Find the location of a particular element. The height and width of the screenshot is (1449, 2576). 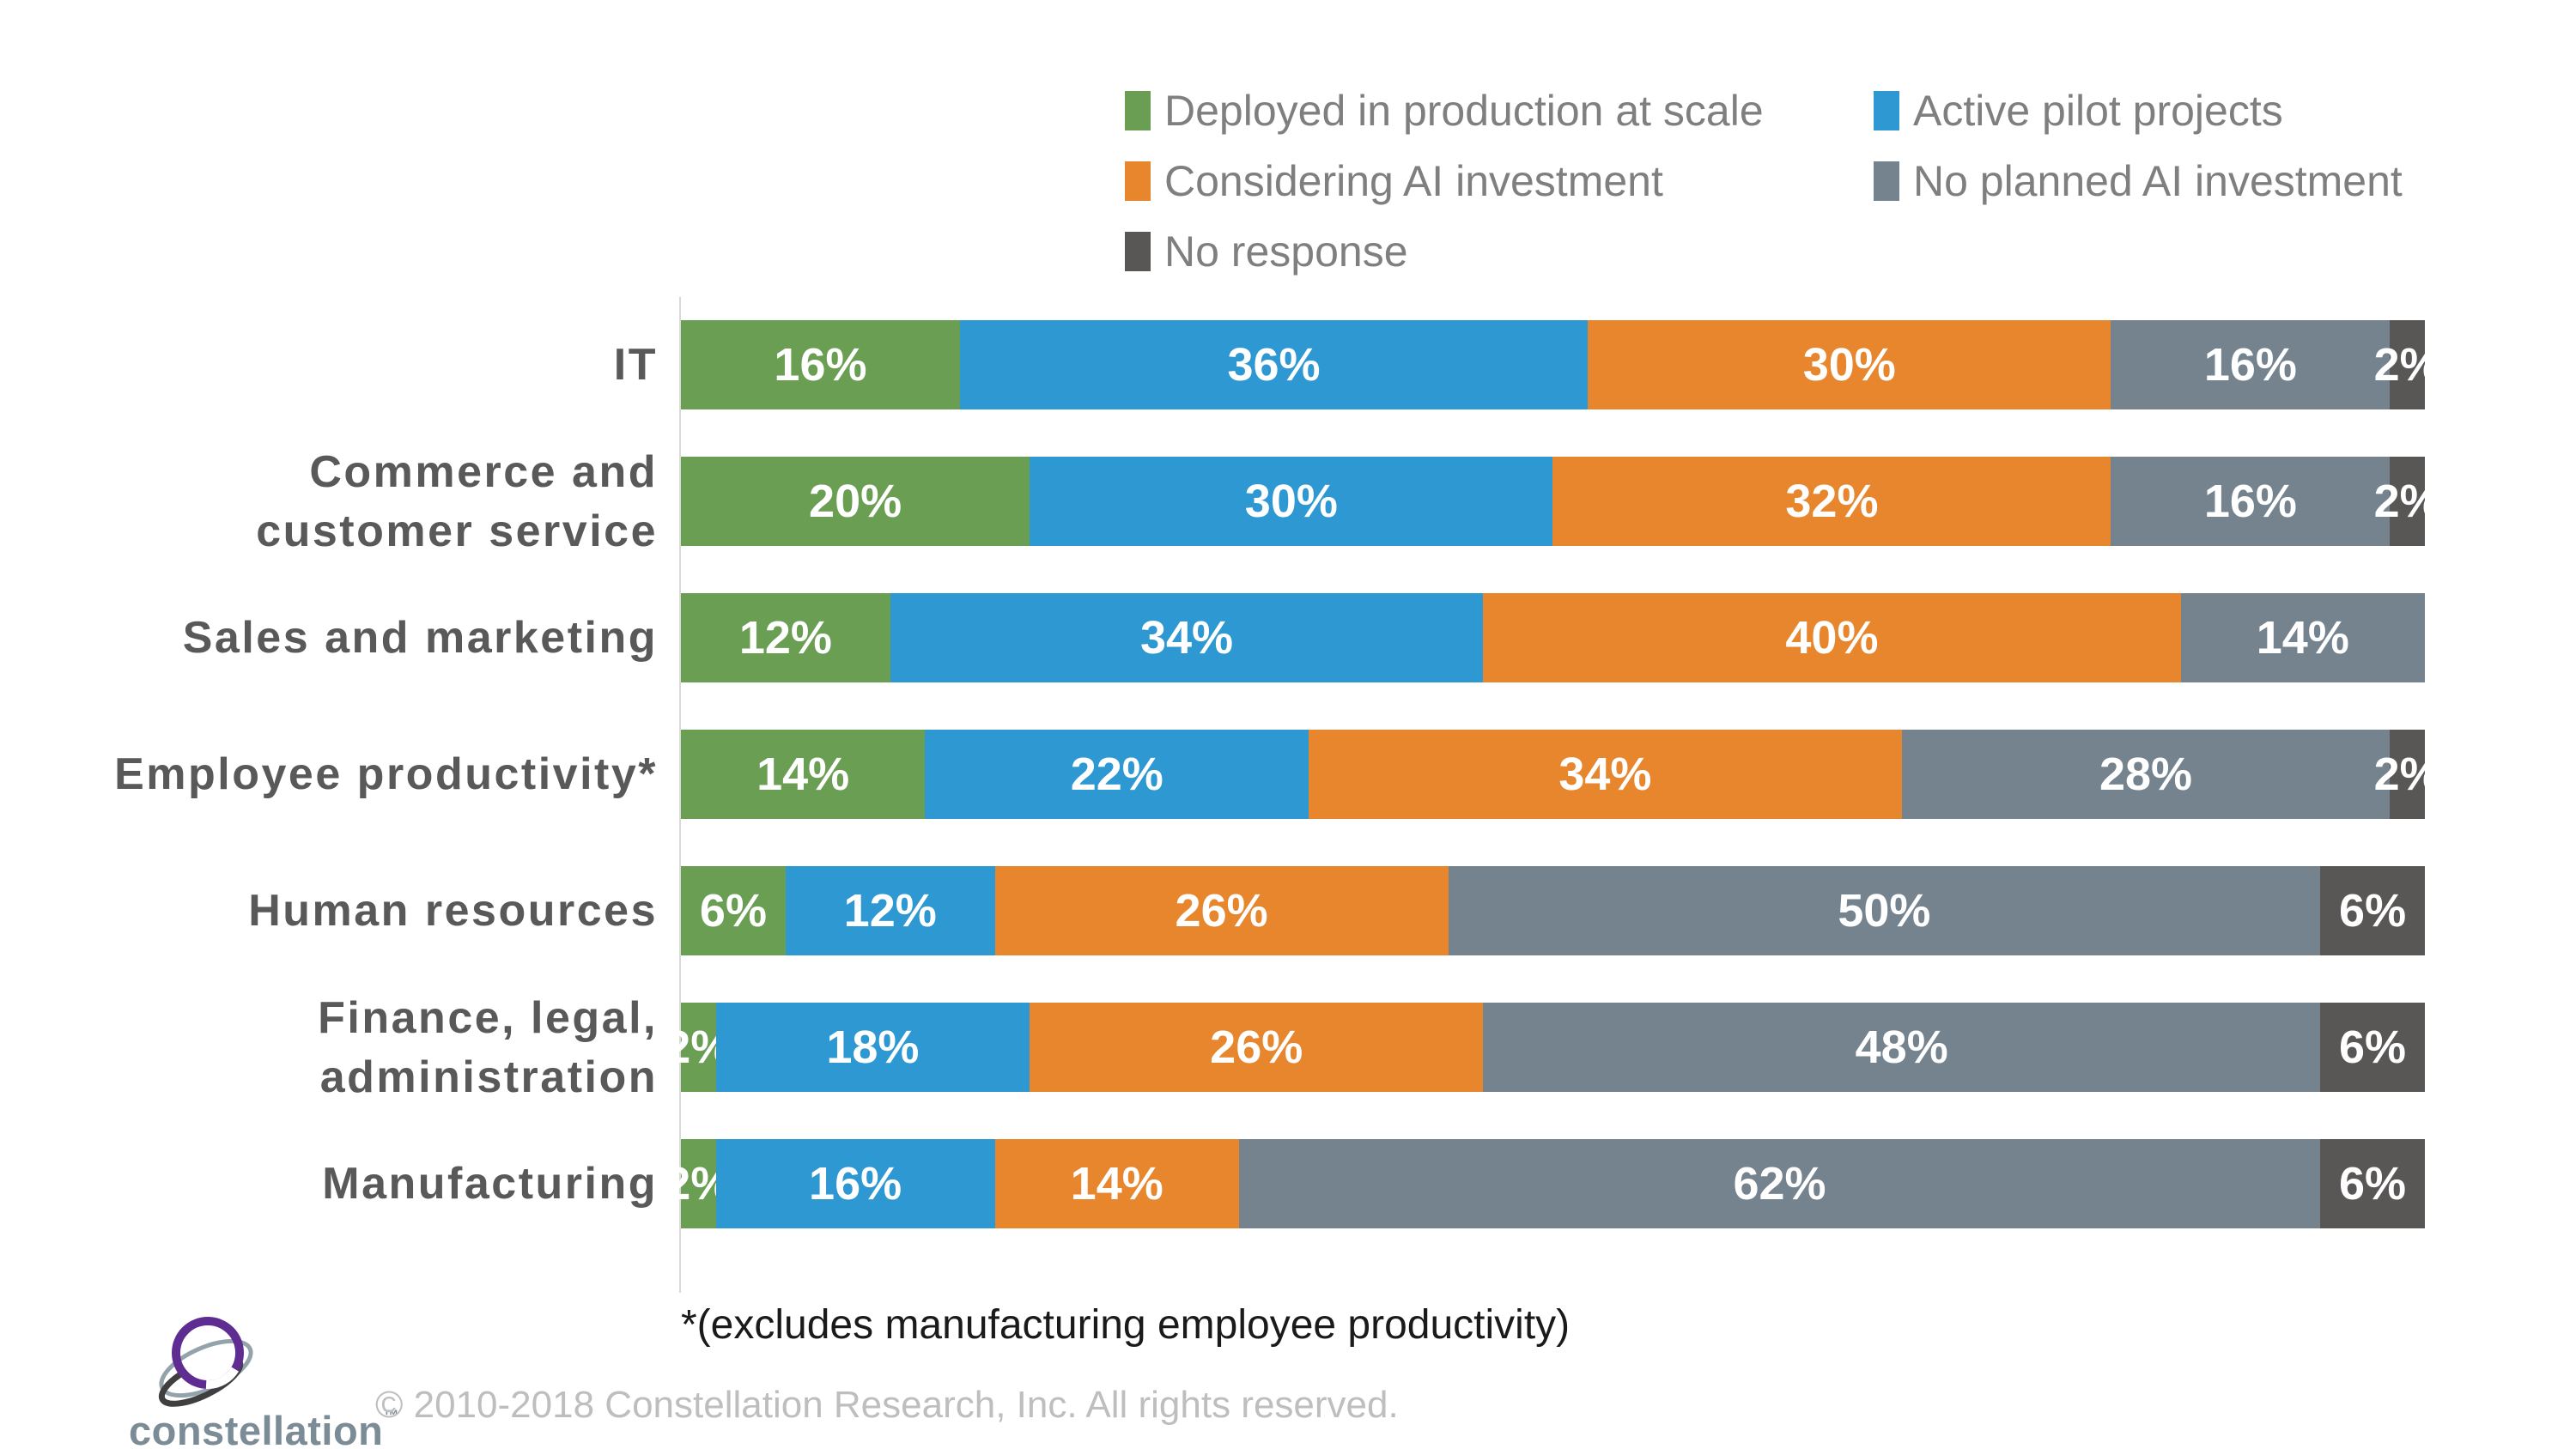

bar-segment: 50% is located at coordinates (1885, 910).